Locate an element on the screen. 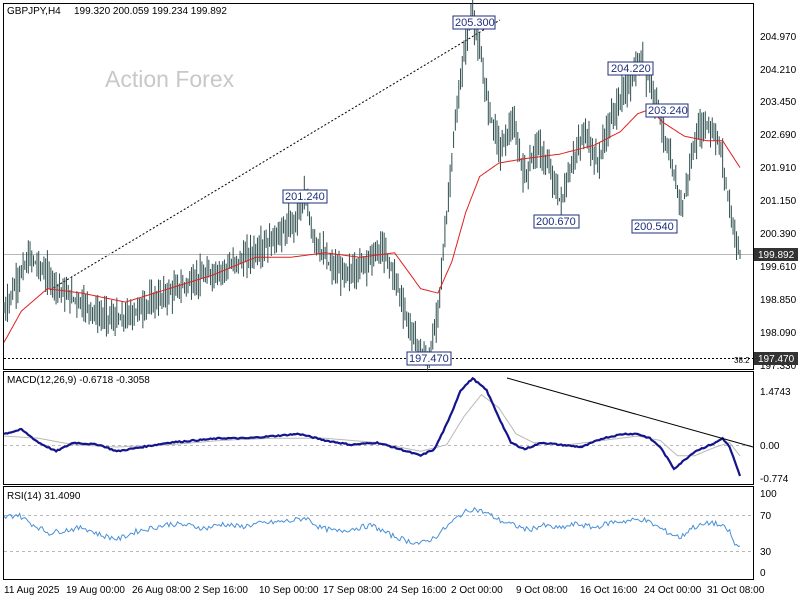  price-tick: 201.150 is located at coordinates (778, 201).